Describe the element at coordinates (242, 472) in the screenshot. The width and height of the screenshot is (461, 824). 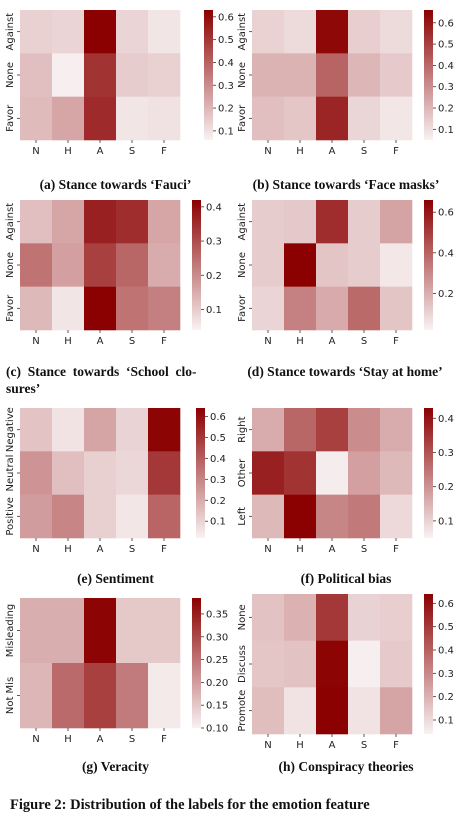
I see `y-tick-label: Other` at that location.